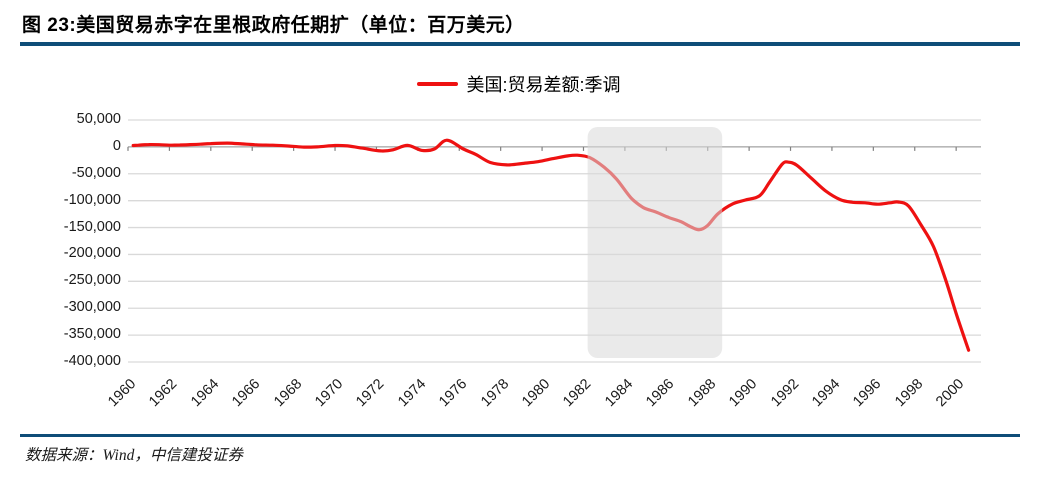  What do you see at coordinates (520, 435) in the screenshot?
I see `footer-divider` at bounding box center [520, 435].